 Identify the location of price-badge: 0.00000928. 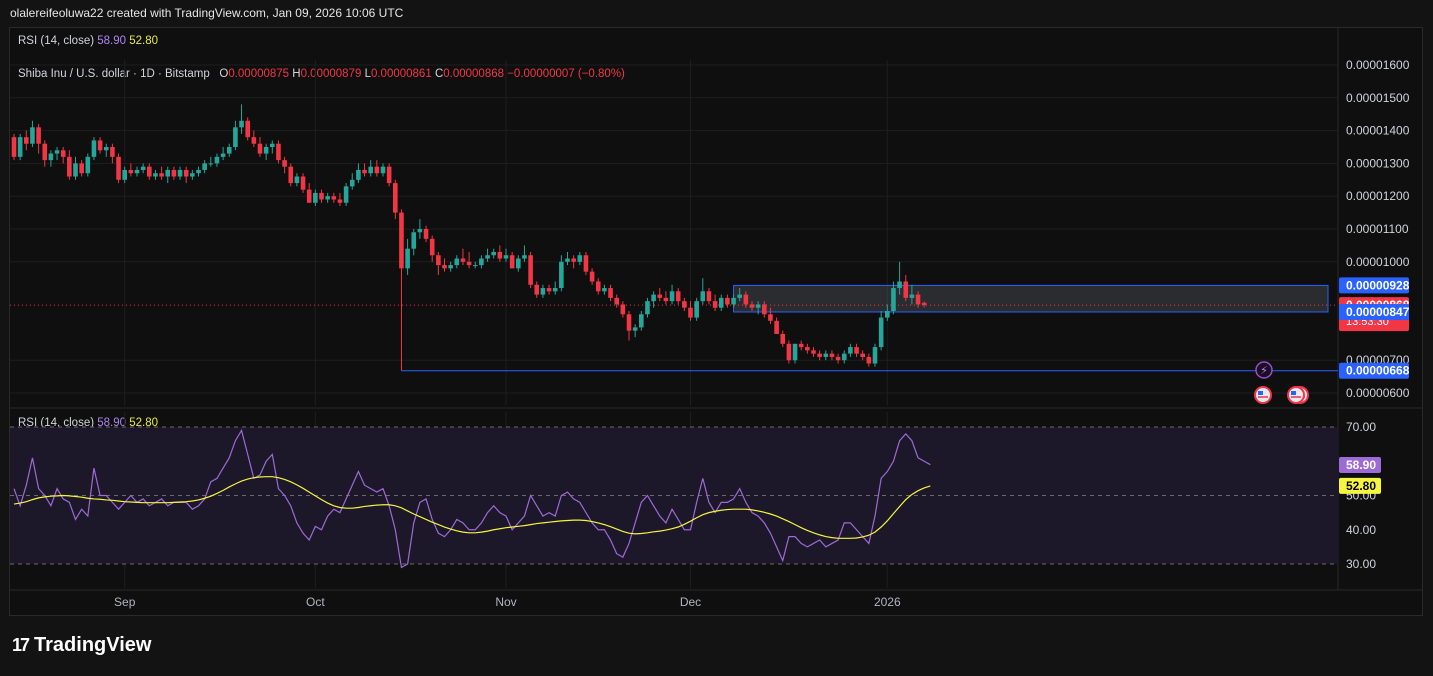
(1374, 285).